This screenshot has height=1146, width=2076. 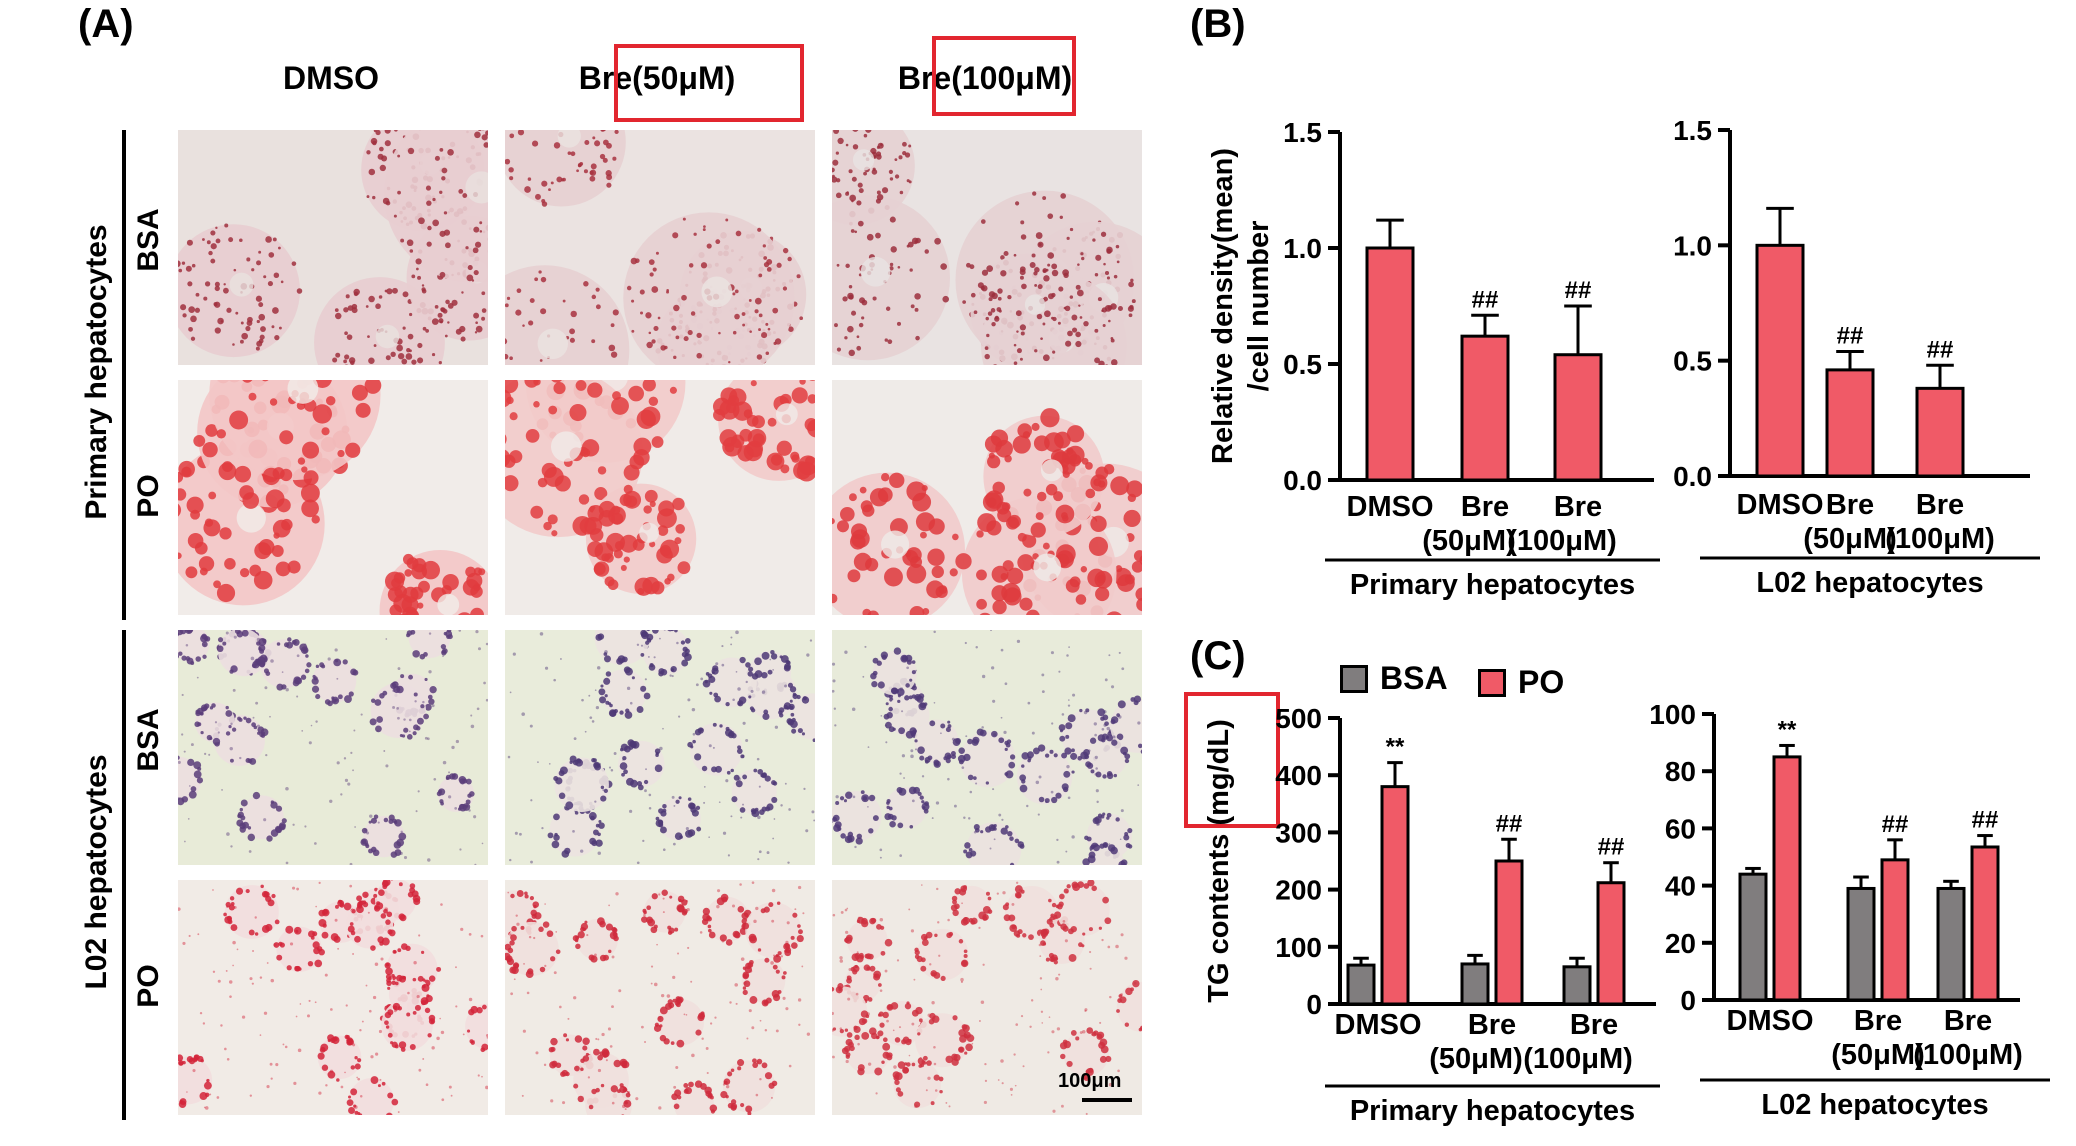 I want to click on row-label-primary-po: PO, so click(x=148, y=496).